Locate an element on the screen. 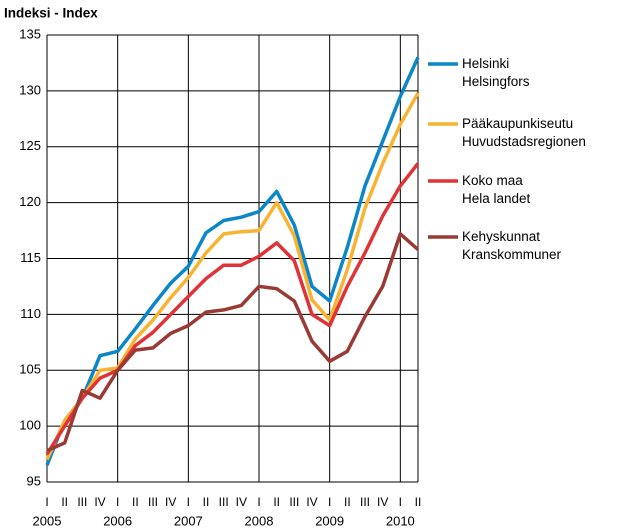  legend-label: Kehyskunnat Kranskommuner is located at coordinates (512, 245).